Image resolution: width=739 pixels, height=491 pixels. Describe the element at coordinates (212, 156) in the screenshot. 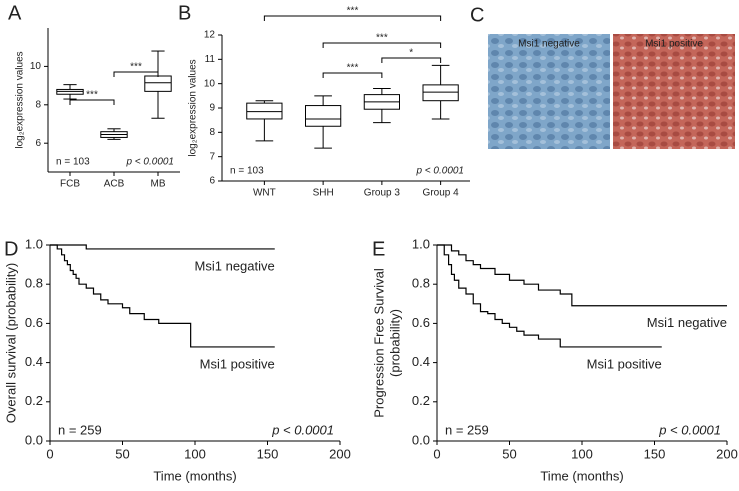

I see `y-tick-label: 7` at that location.